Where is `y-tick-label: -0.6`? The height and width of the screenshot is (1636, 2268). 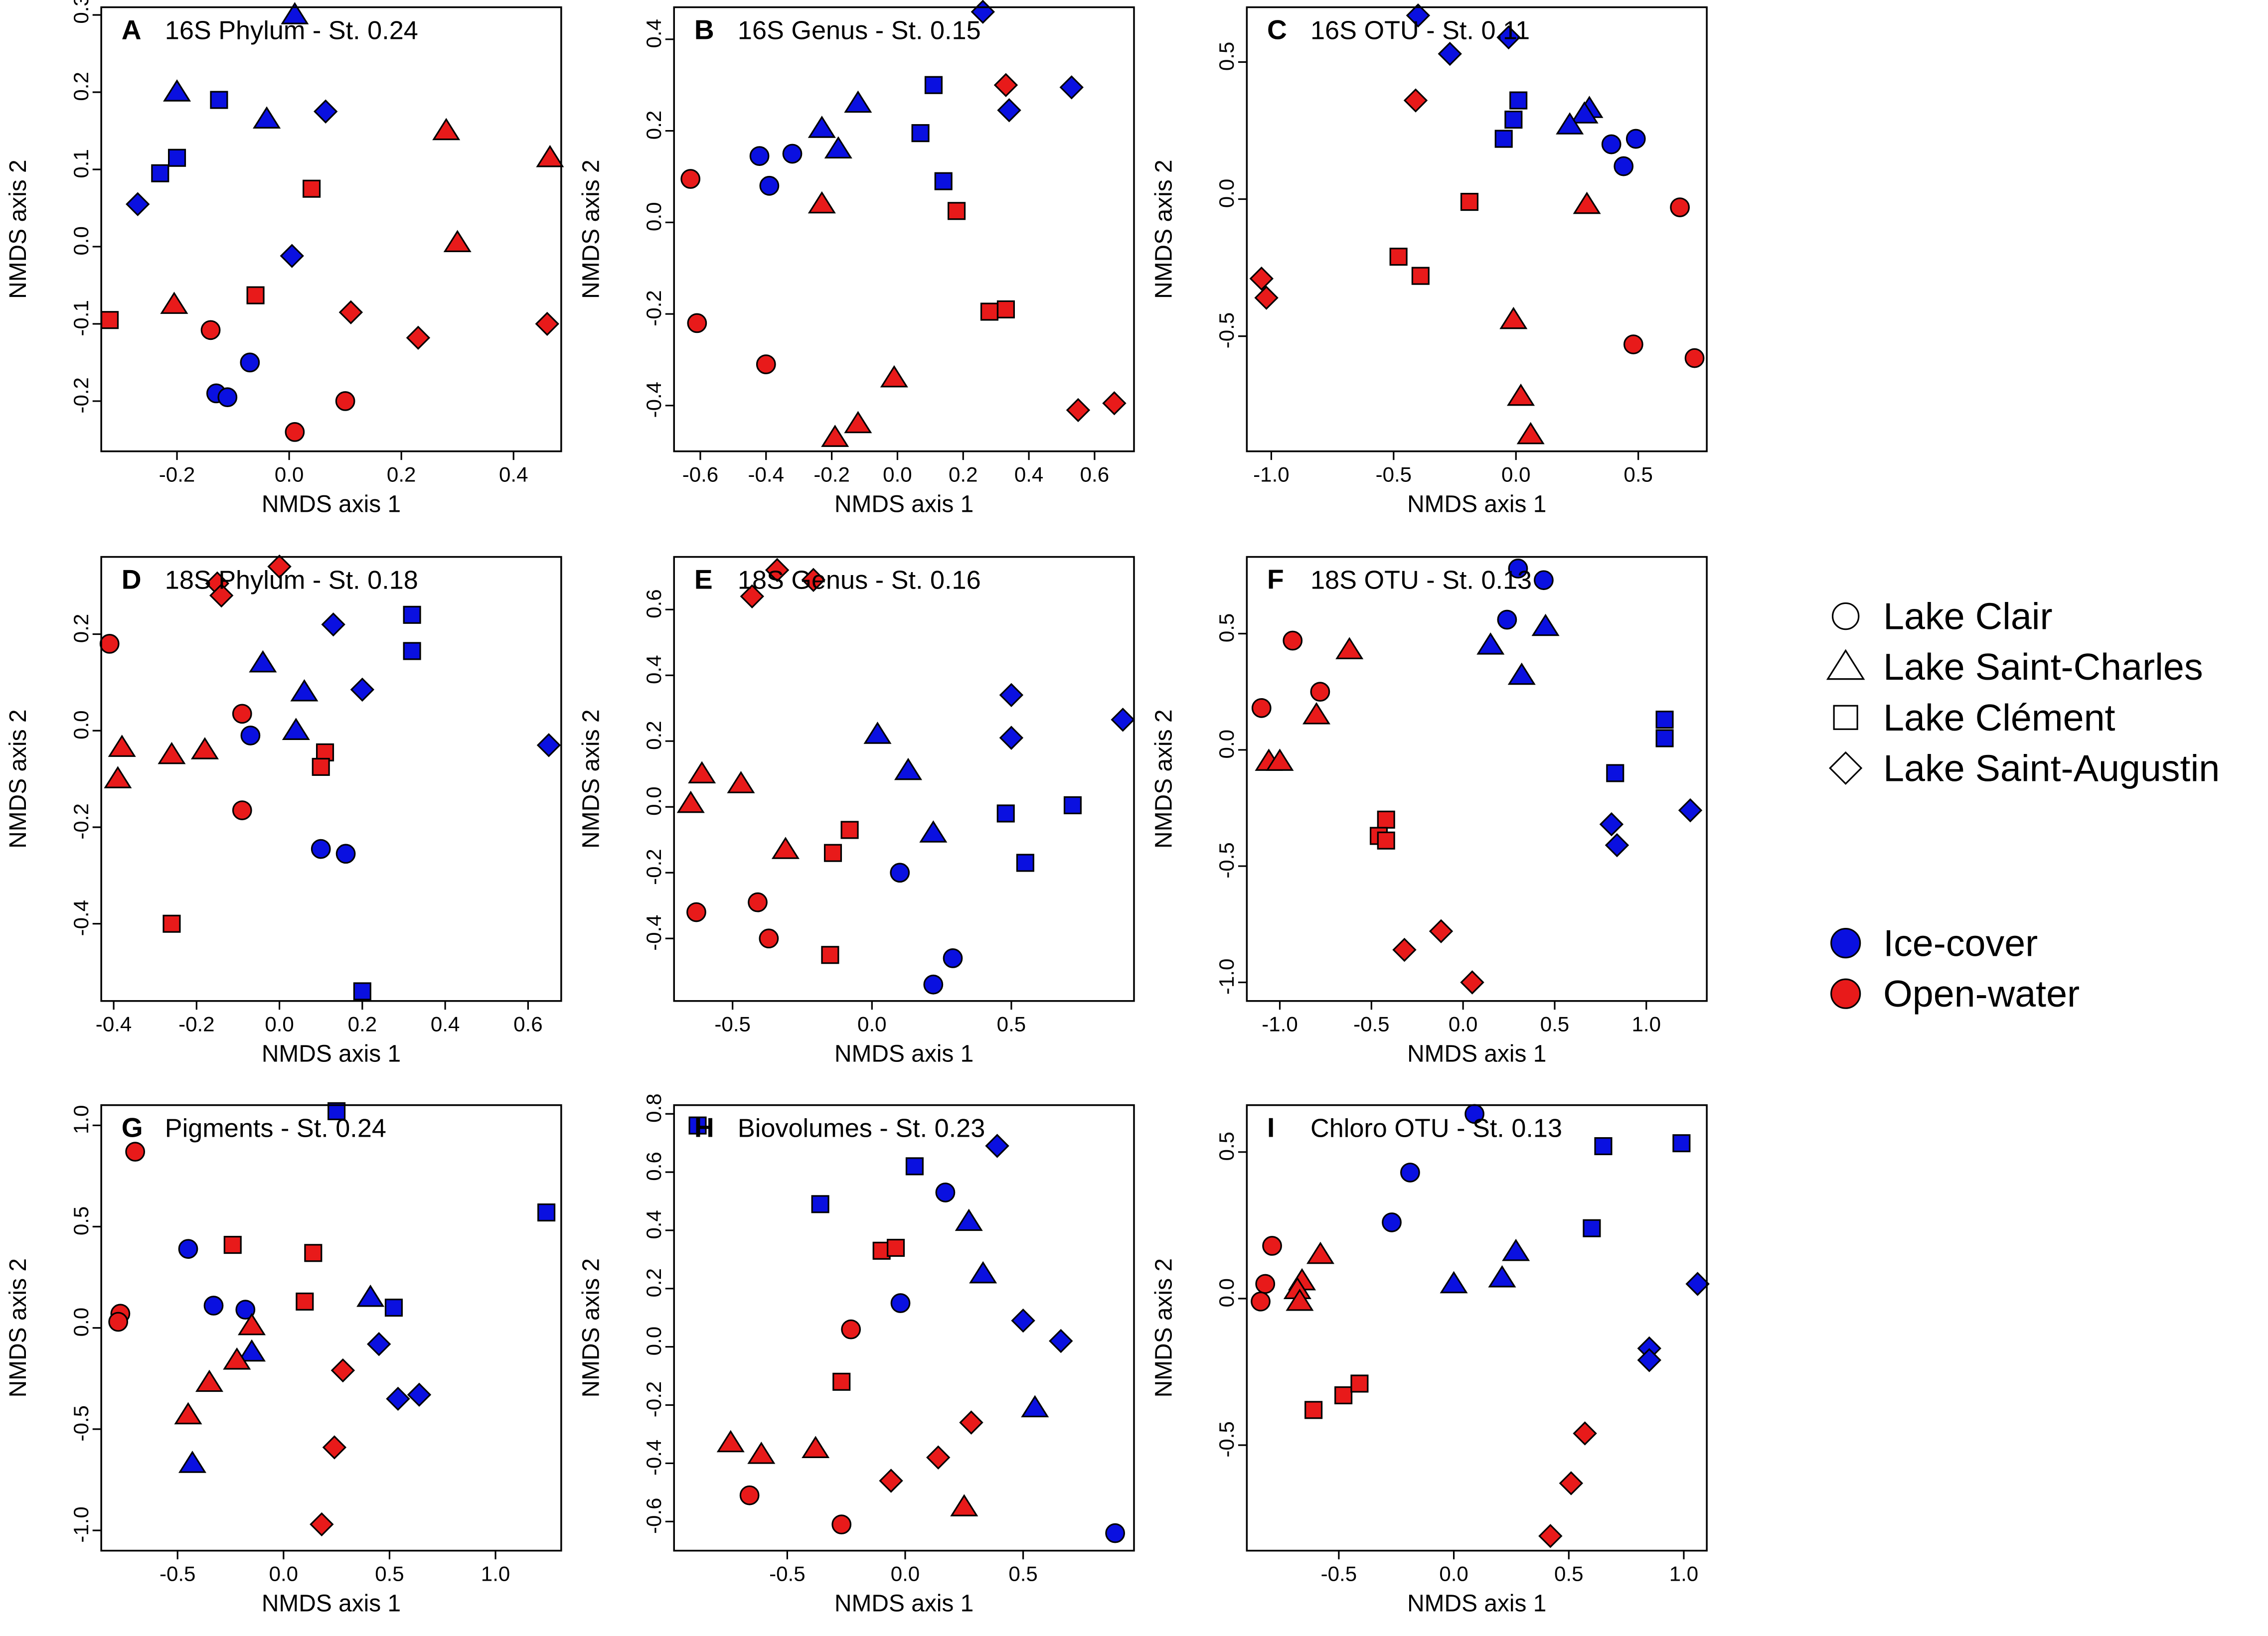 y-tick-label: -0.6 is located at coordinates (653, 1515).